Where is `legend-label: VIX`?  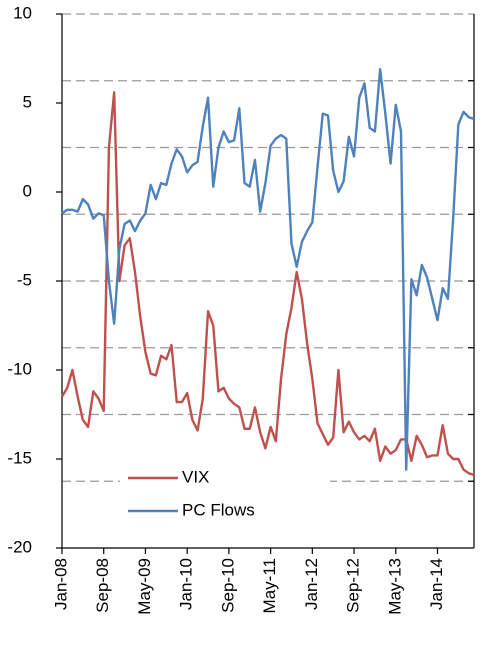 legend-label: VIX is located at coordinates (195, 476).